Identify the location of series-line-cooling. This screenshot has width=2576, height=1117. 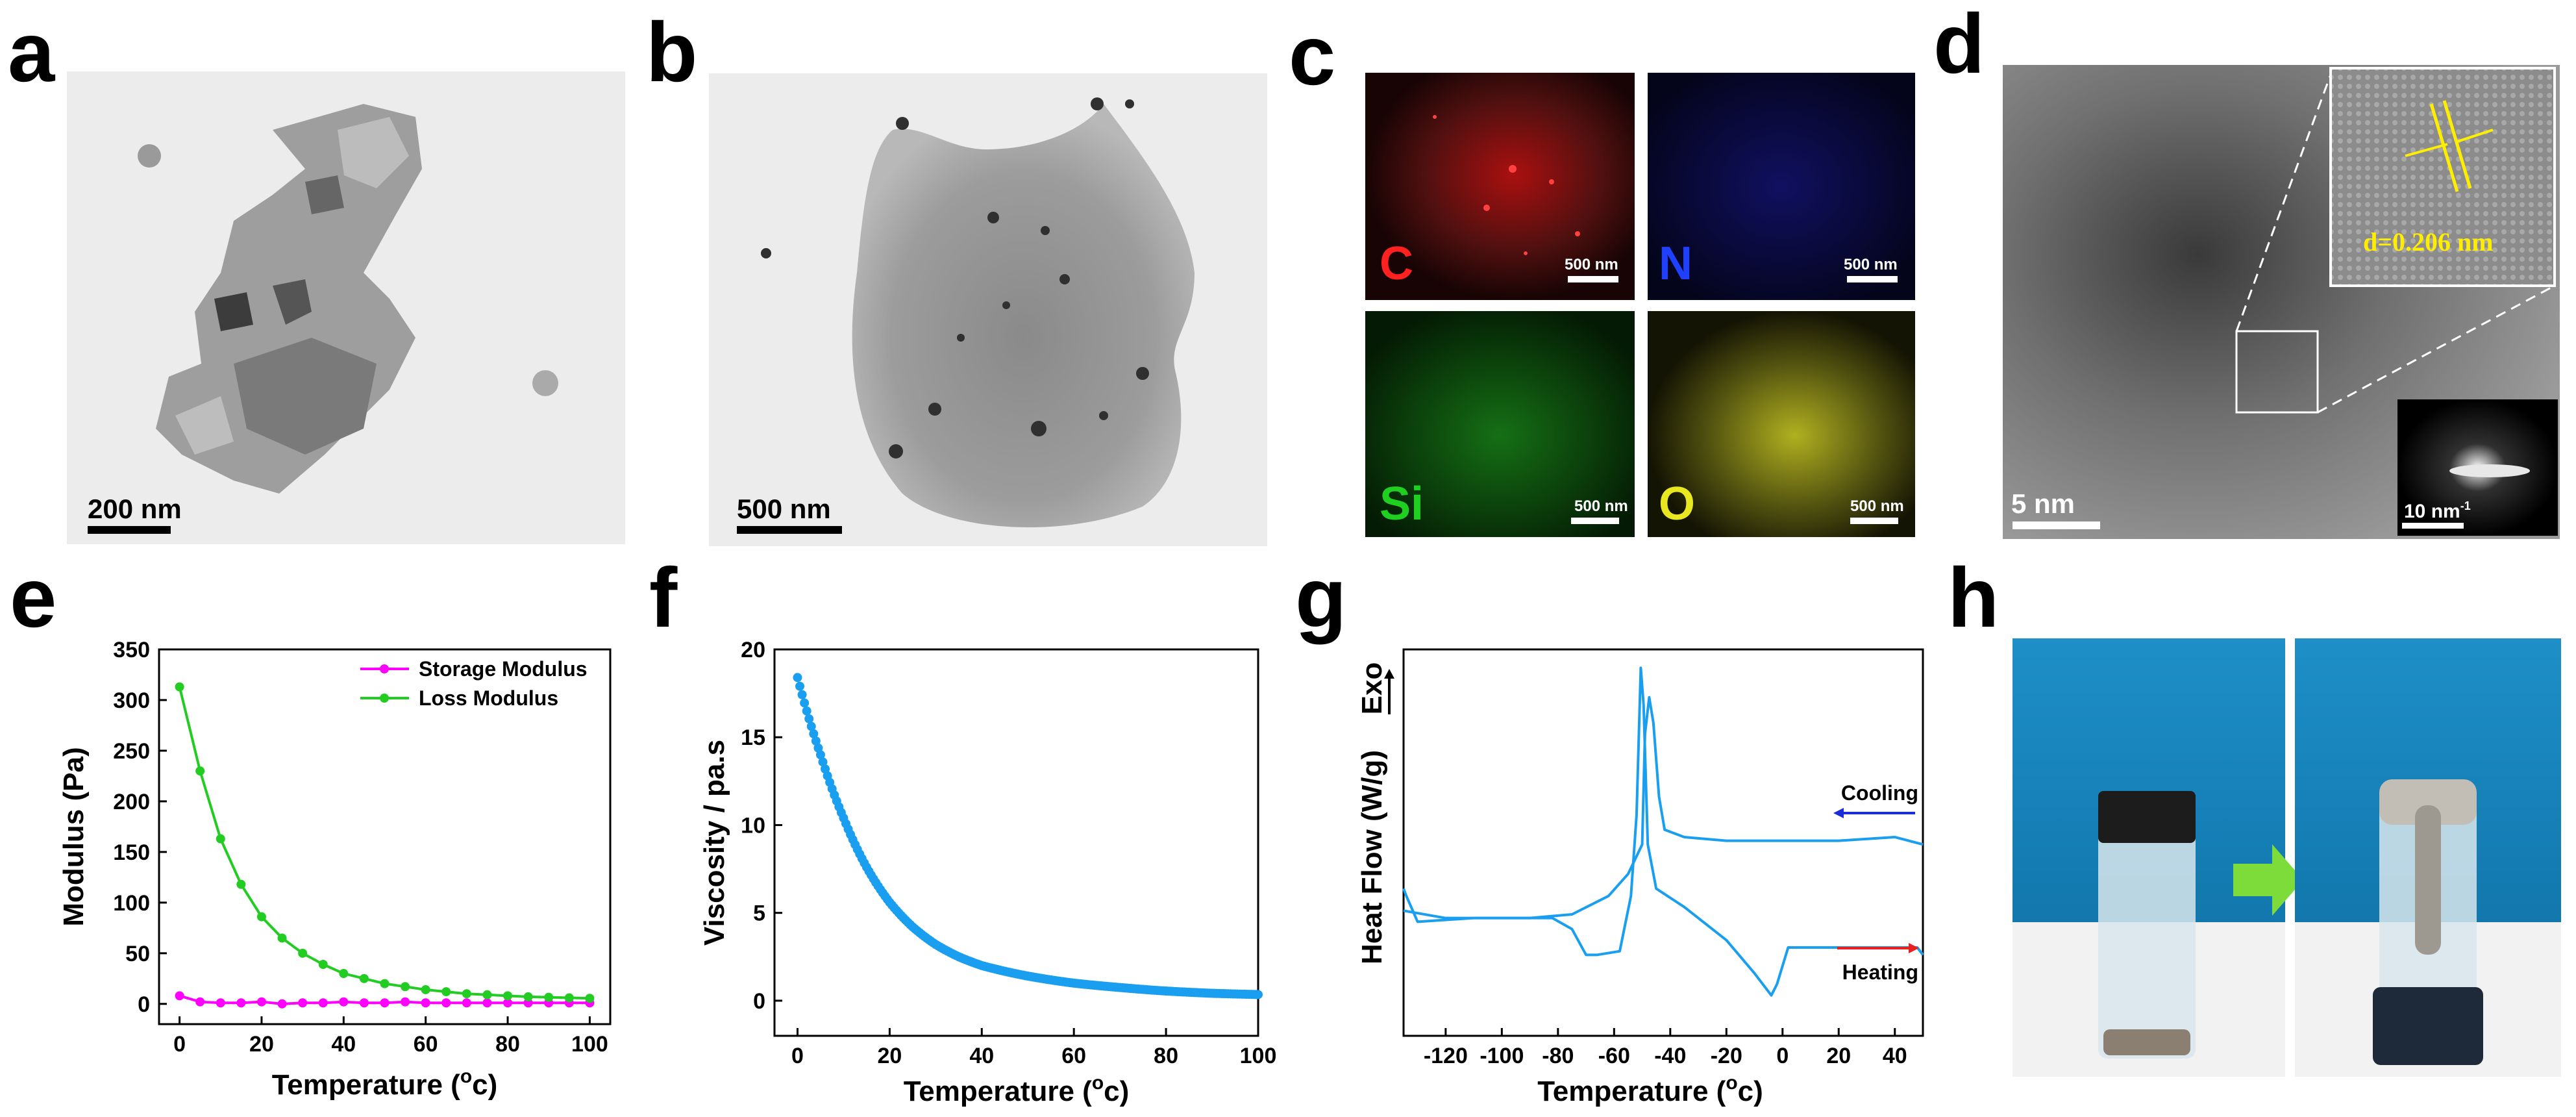
(1663, 809).